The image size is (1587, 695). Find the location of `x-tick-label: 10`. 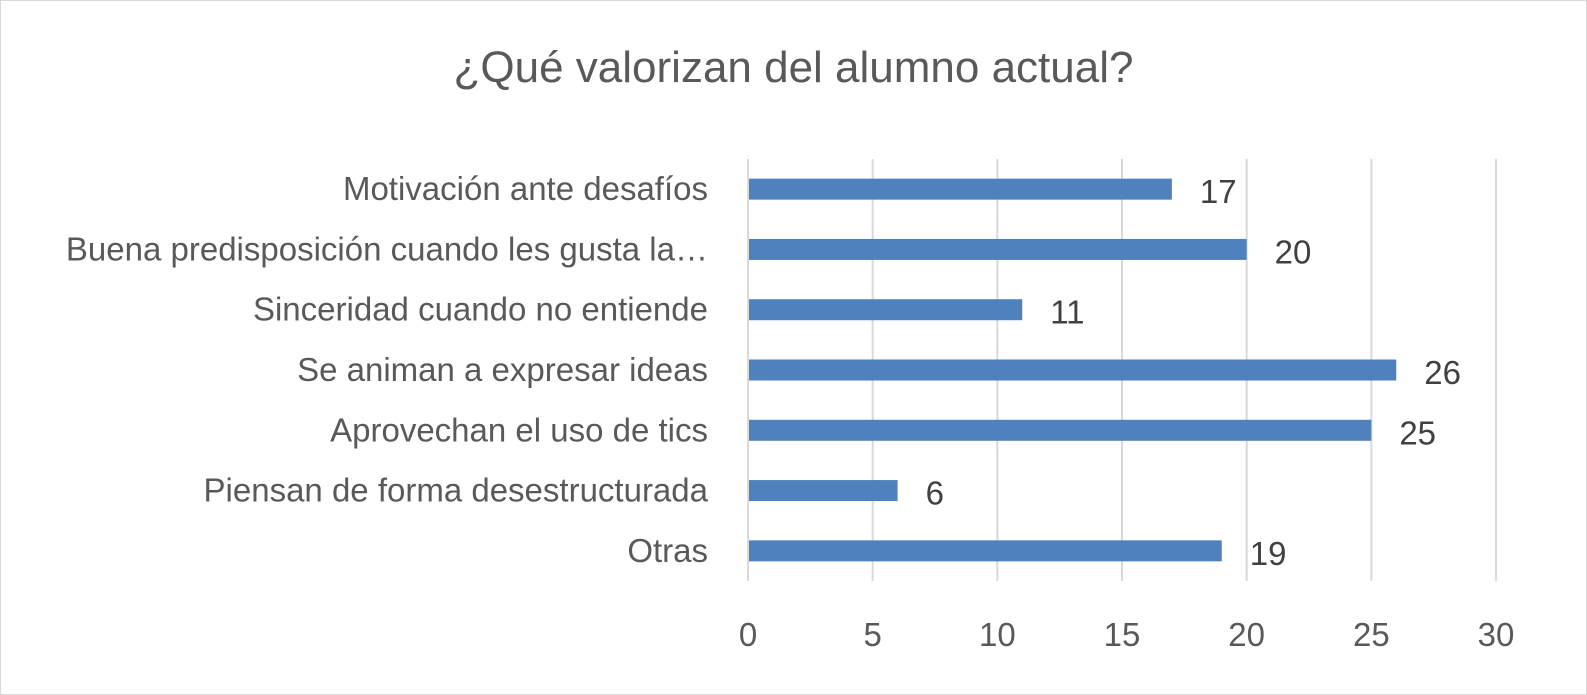

x-tick-label: 10 is located at coordinates (997, 634).